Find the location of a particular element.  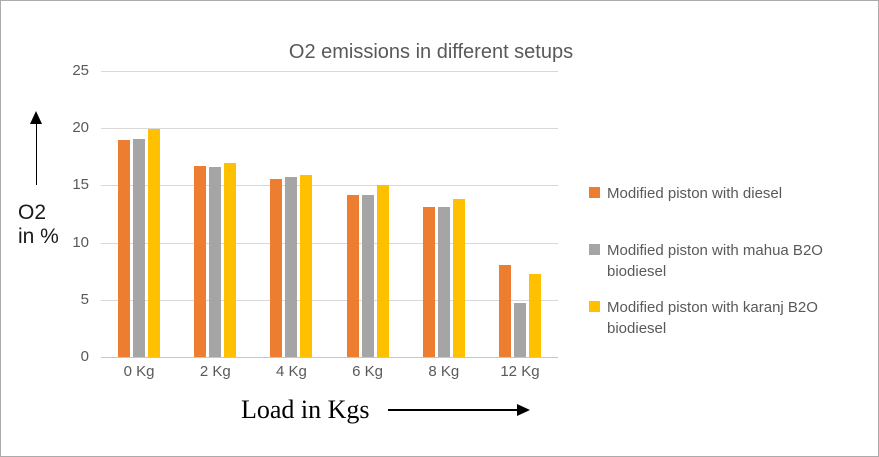

y-tick-label: 25 is located at coordinates (80, 70).